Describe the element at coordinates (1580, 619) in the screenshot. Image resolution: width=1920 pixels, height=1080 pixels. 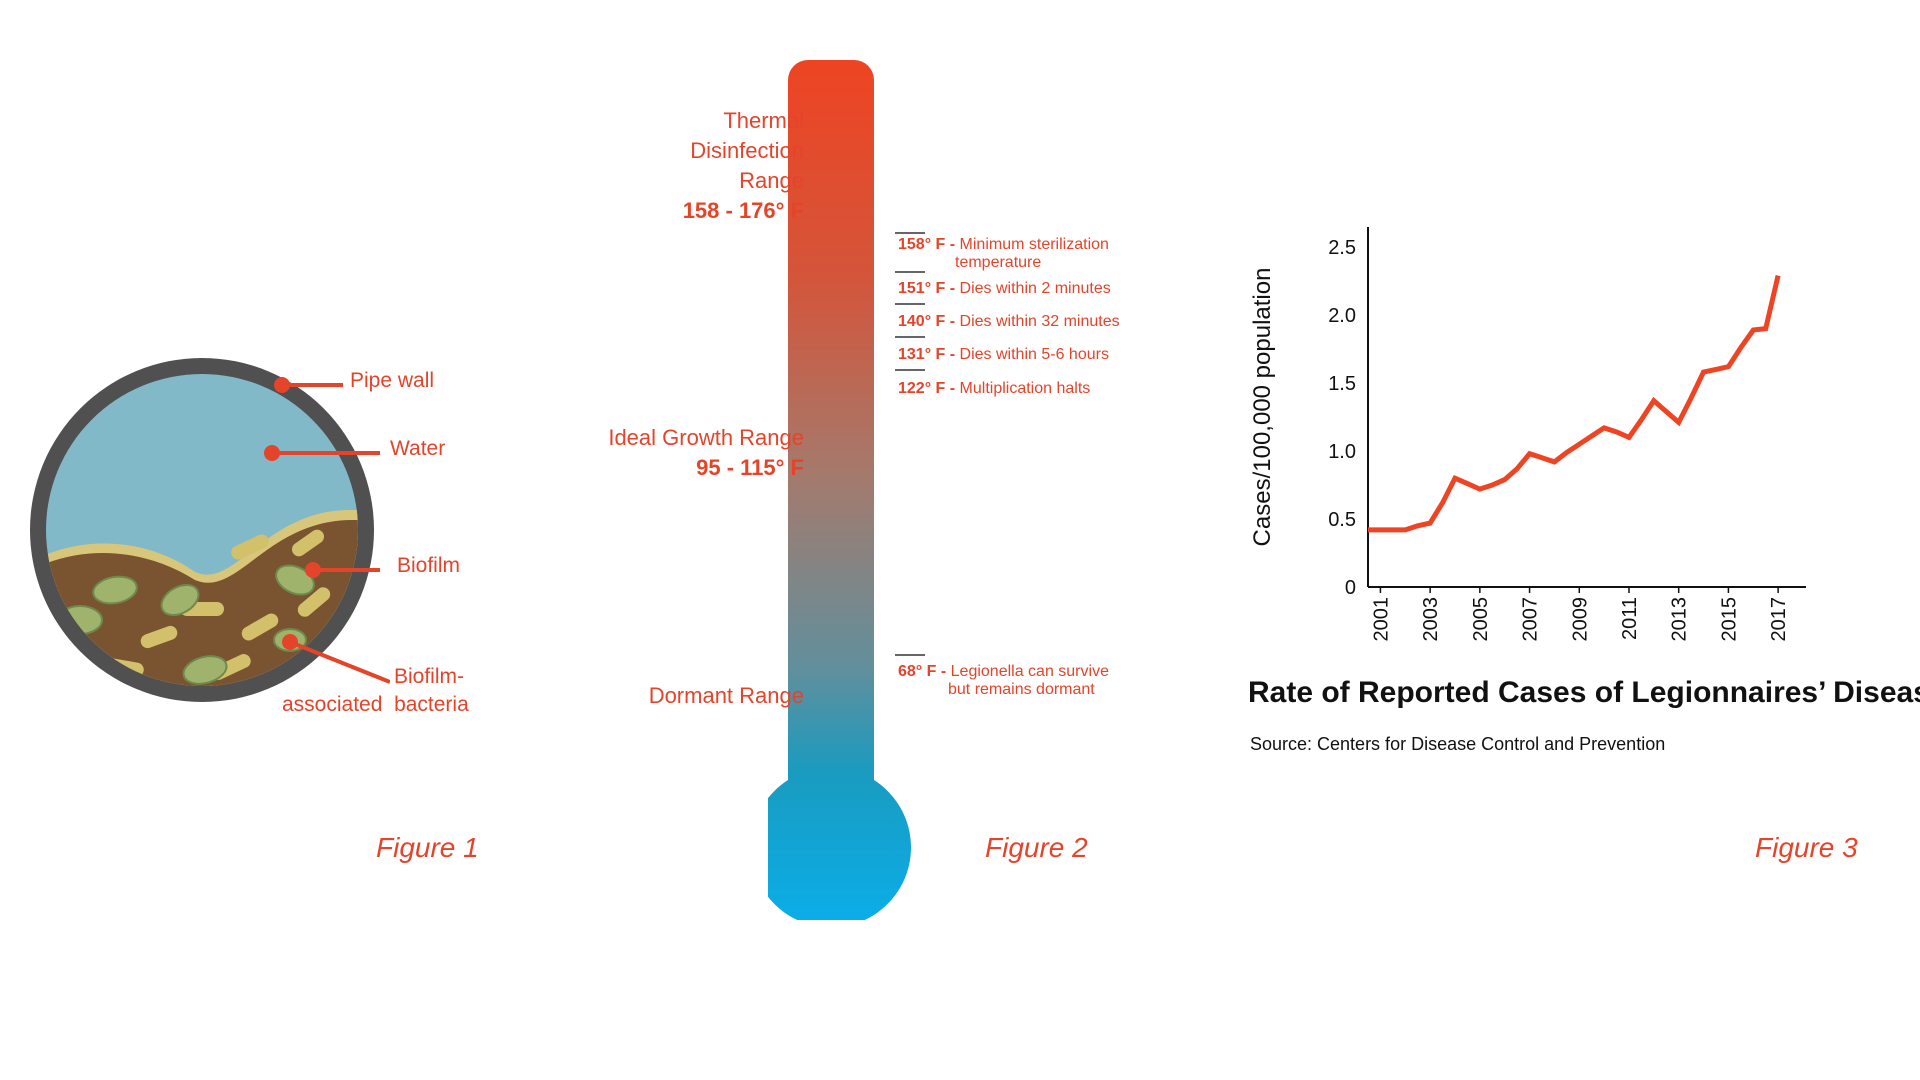
I see `x-tick-label: 2009` at that location.